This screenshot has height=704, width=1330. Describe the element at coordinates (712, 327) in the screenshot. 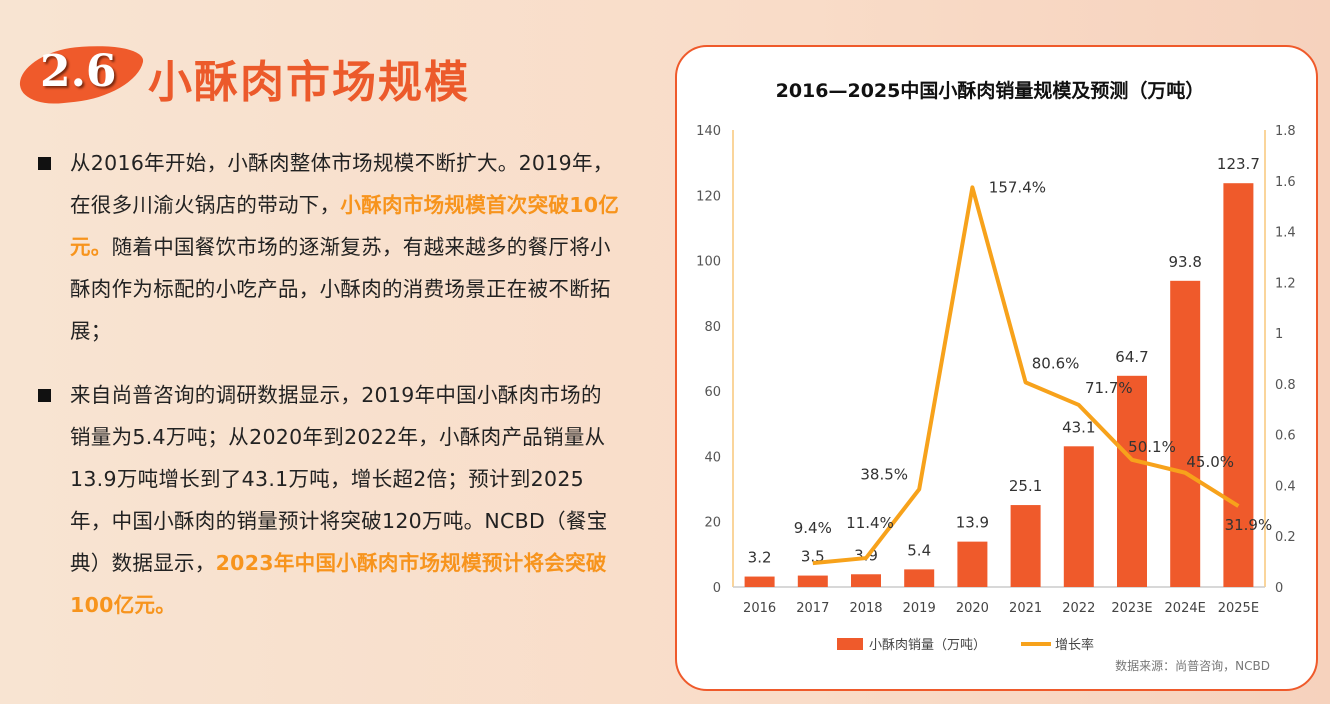

I see `y-left-tick-label: 80` at that location.